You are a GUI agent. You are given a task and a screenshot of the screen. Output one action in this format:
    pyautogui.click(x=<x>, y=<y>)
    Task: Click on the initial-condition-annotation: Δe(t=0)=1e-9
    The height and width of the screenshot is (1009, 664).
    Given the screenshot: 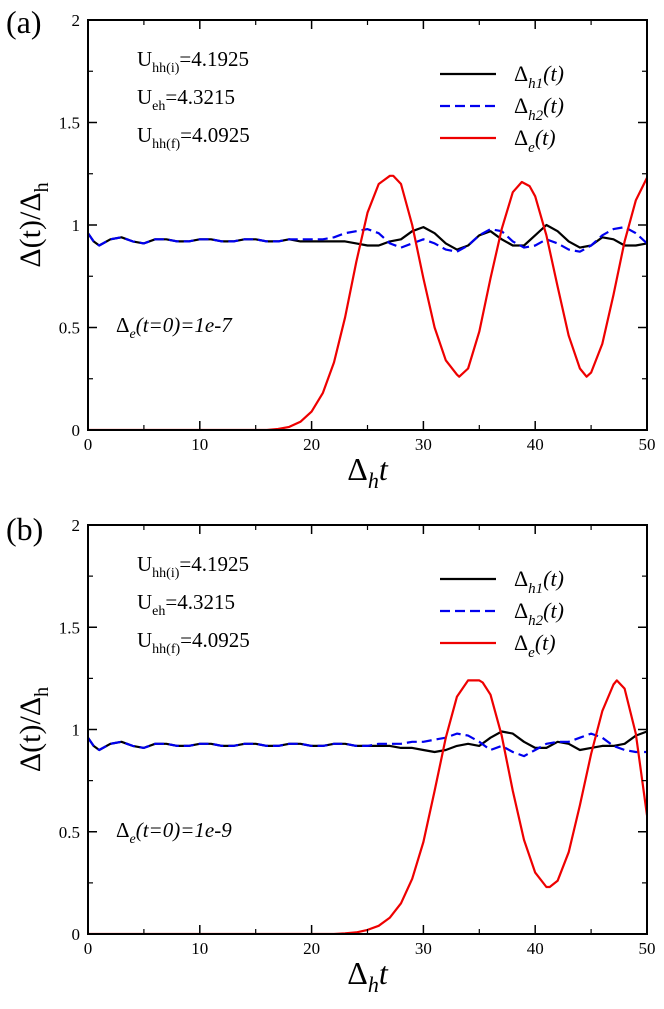 What is the action you would take?
    pyautogui.click(x=174, y=832)
    